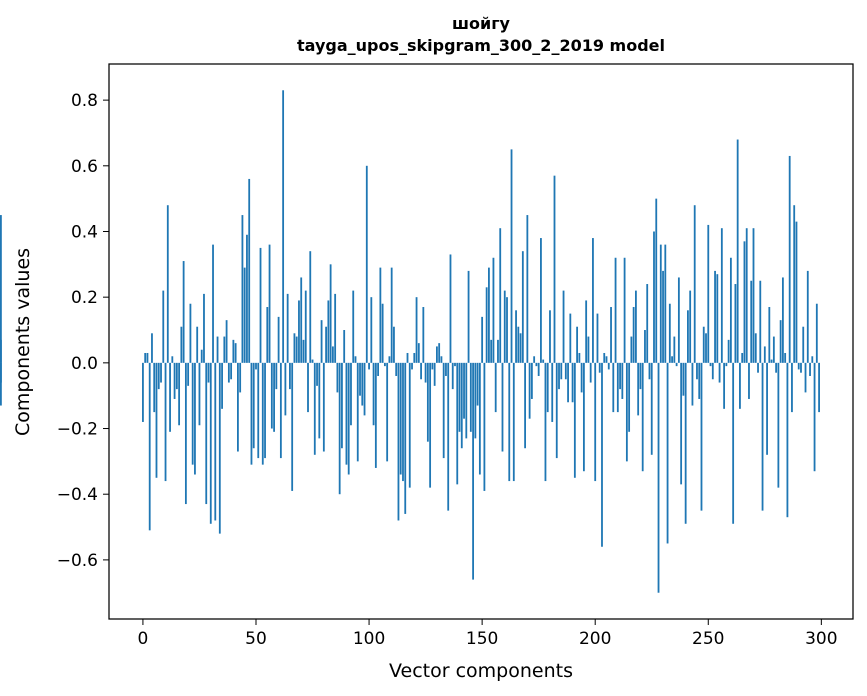  Describe the element at coordinates (256, 639) in the screenshot. I see `x-tick-label: 50` at that location.